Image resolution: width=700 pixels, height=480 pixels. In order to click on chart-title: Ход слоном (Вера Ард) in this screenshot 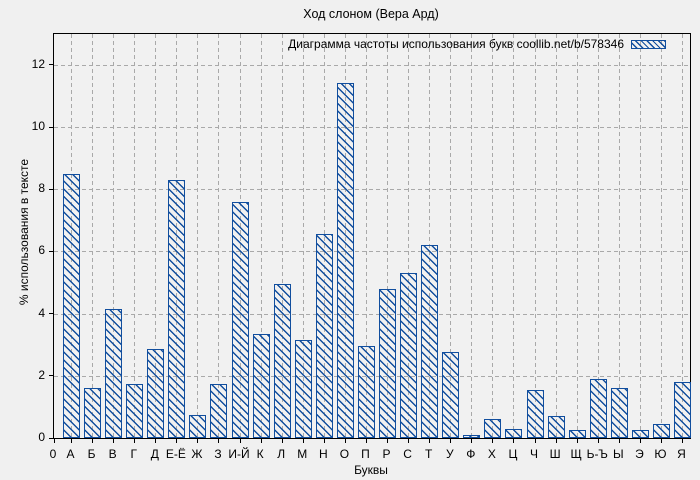, I will do `click(371, 14)`.